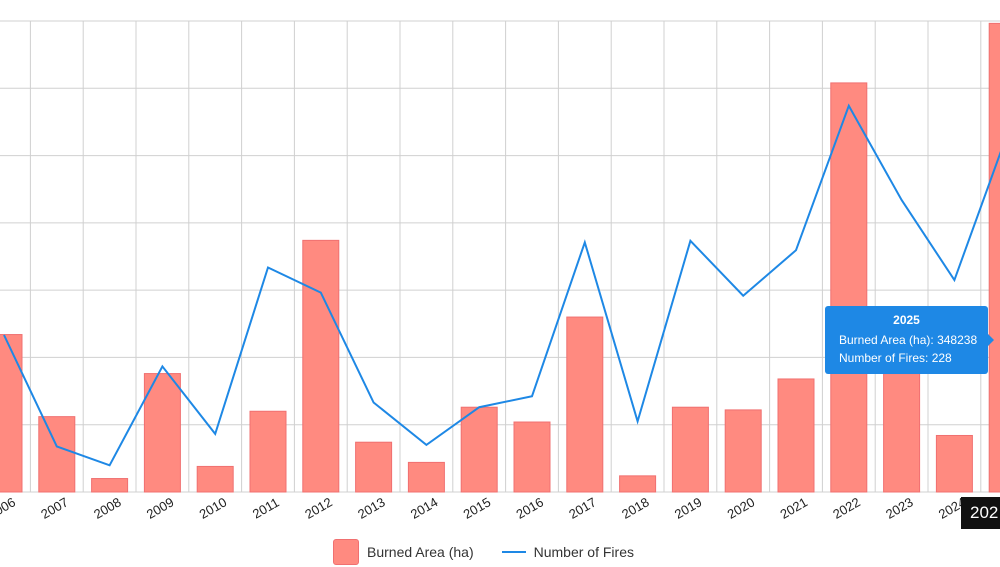 Image resolution: width=1000 pixels, height=567 pixels. What do you see at coordinates (266, 508) in the screenshot?
I see `x-tick-2011: 2011` at bounding box center [266, 508].